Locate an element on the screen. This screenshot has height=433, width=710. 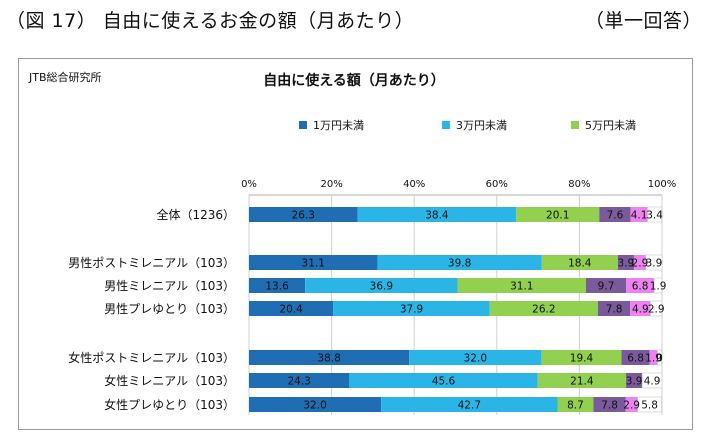
data-label: 39.8 is located at coordinates (459, 264).